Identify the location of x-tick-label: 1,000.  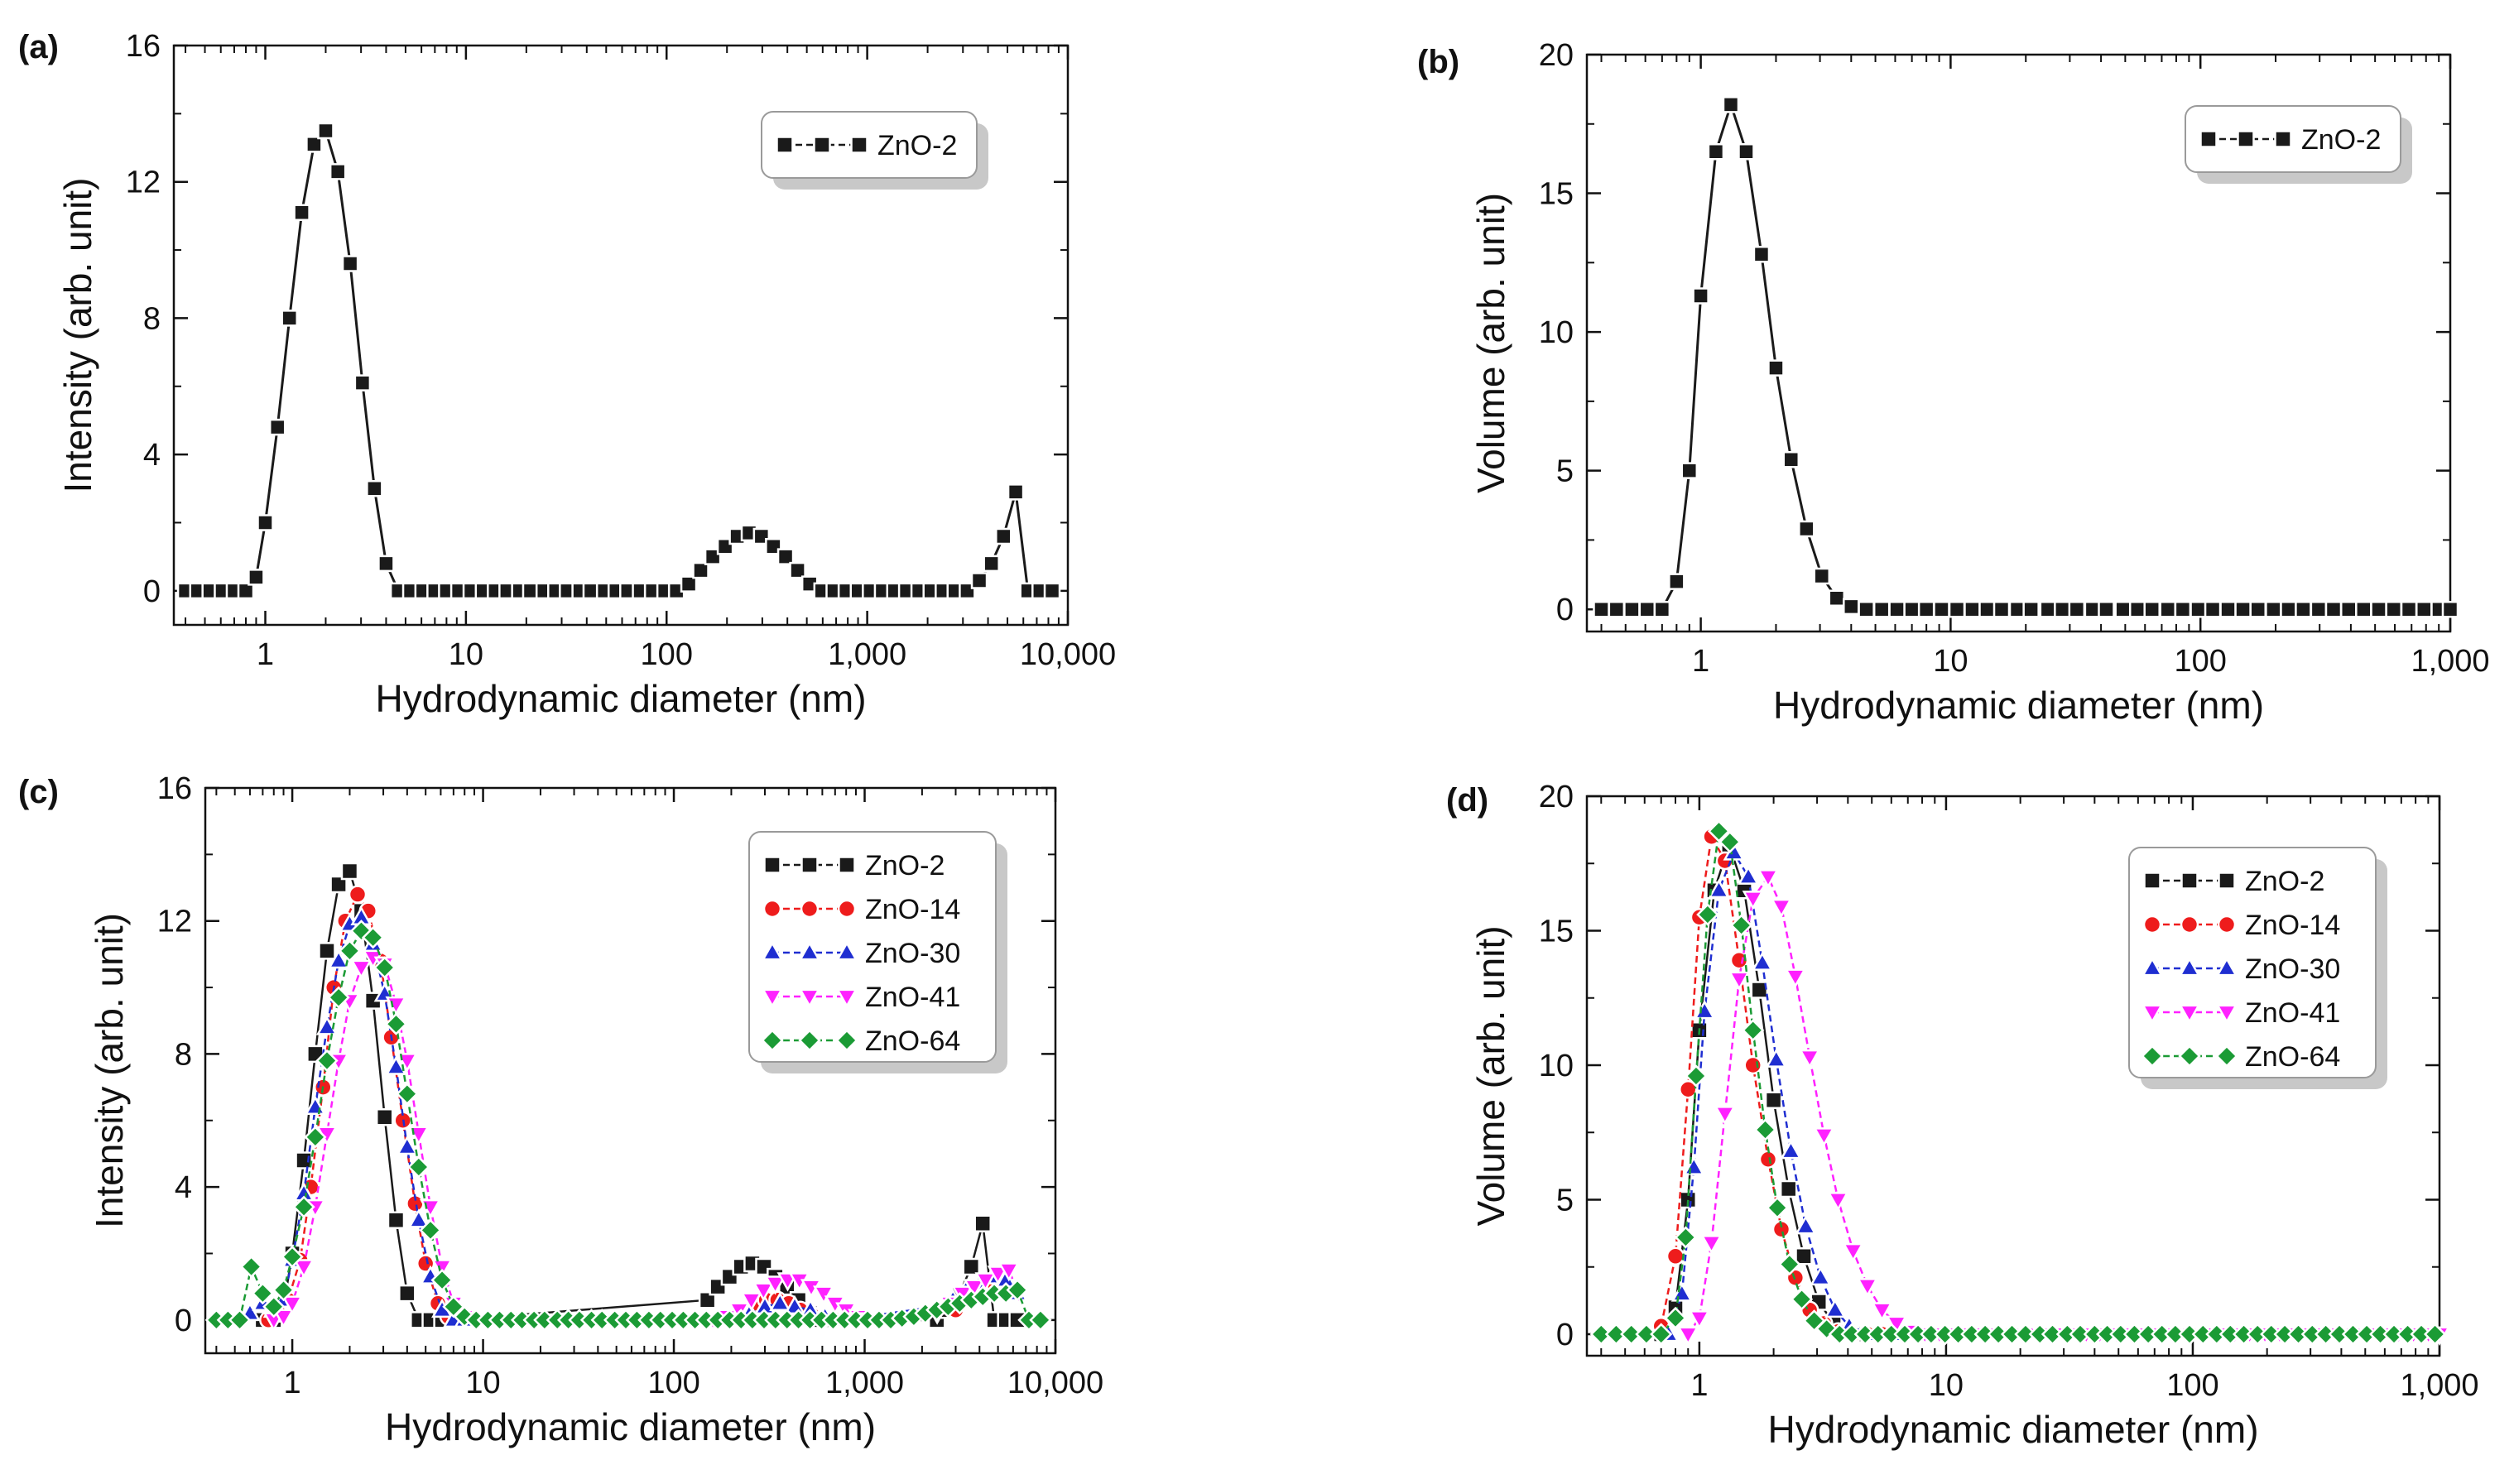
(867, 654).